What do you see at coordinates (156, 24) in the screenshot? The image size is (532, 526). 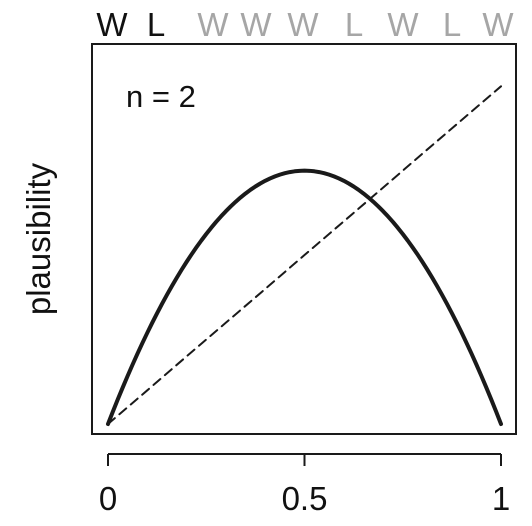 I see `observation-2: L` at bounding box center [156, 24].